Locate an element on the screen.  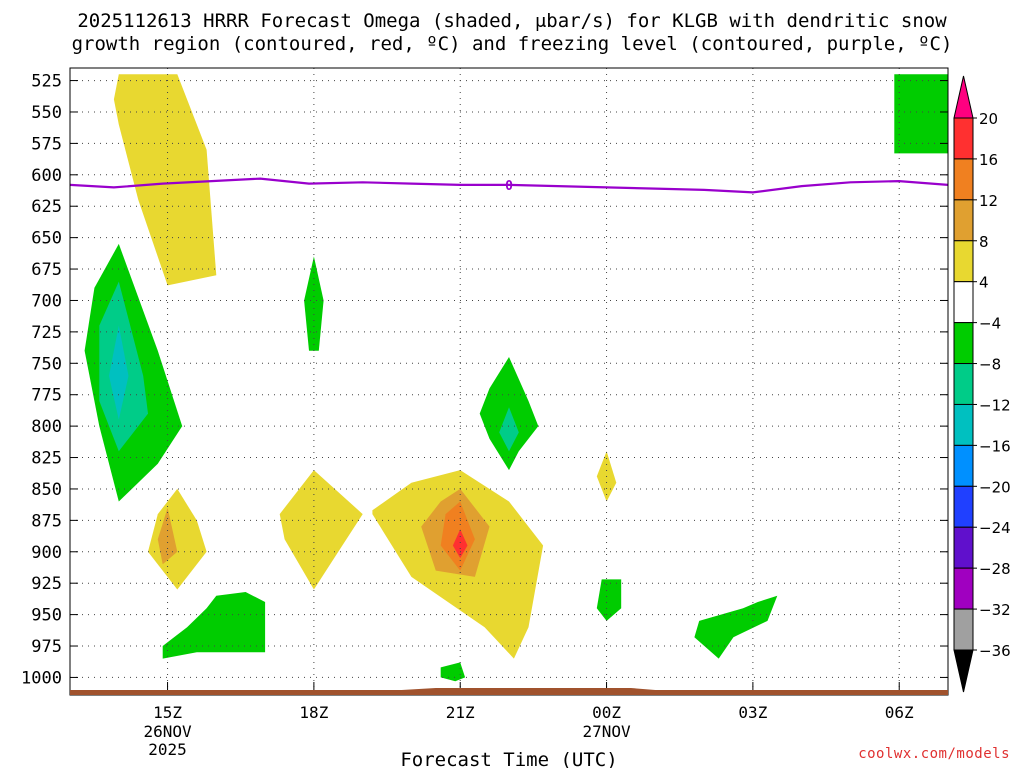
colorbar-label-1: 16 is located at coordinates (988, 160).